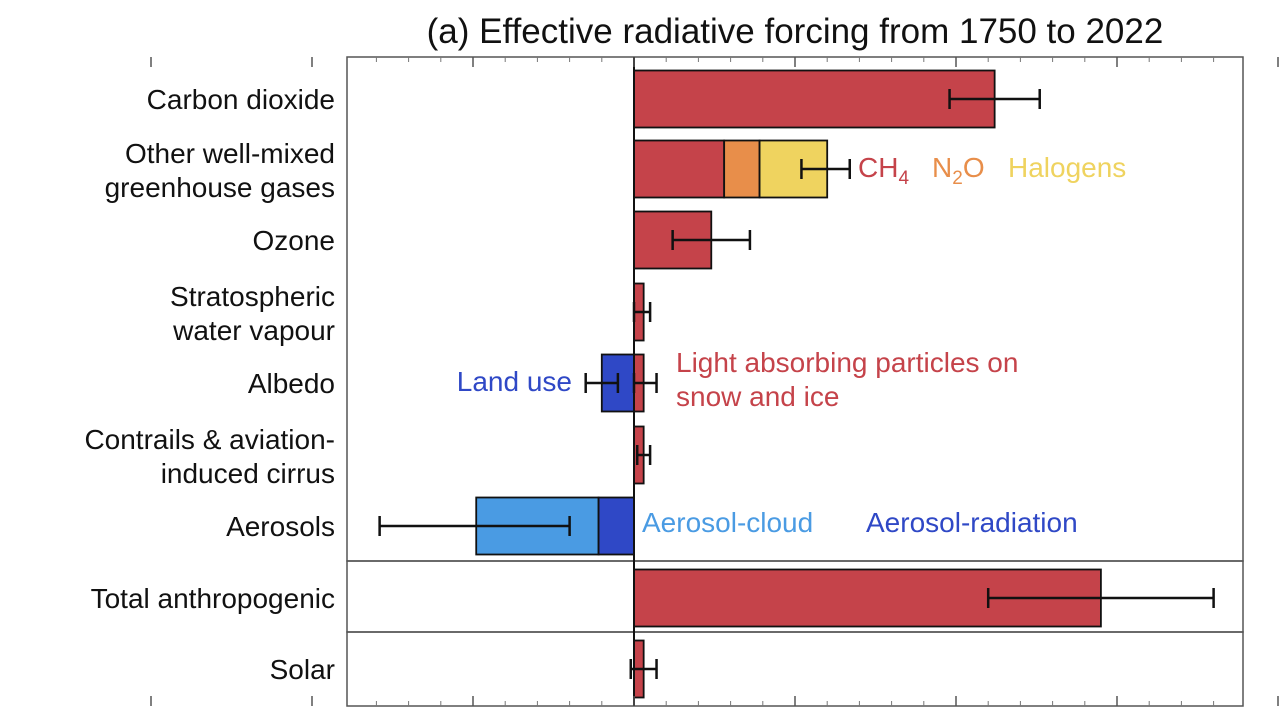 This screenshot has width=1280, height=720. I want to click on category-label-aerosols: Aerosols, so click(280, 526).